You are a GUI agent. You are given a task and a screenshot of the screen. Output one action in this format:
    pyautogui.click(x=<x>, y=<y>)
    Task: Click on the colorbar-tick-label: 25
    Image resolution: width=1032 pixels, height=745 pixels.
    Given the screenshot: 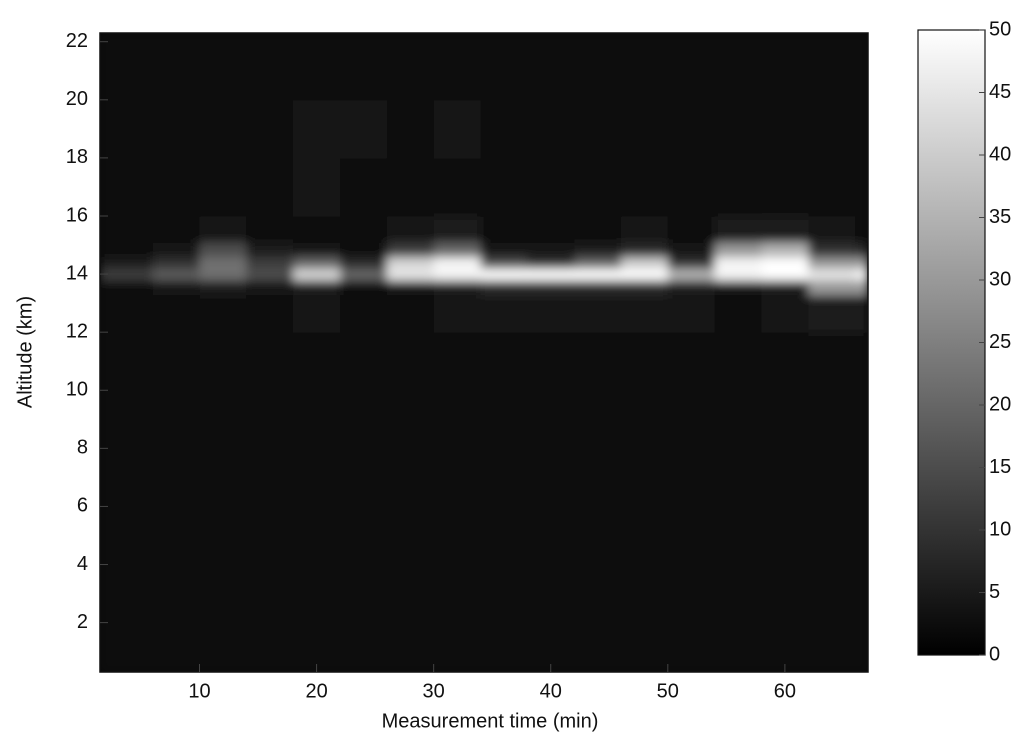 What is the action you would take?
    pyautogui.click(x=1000, y=342)
    